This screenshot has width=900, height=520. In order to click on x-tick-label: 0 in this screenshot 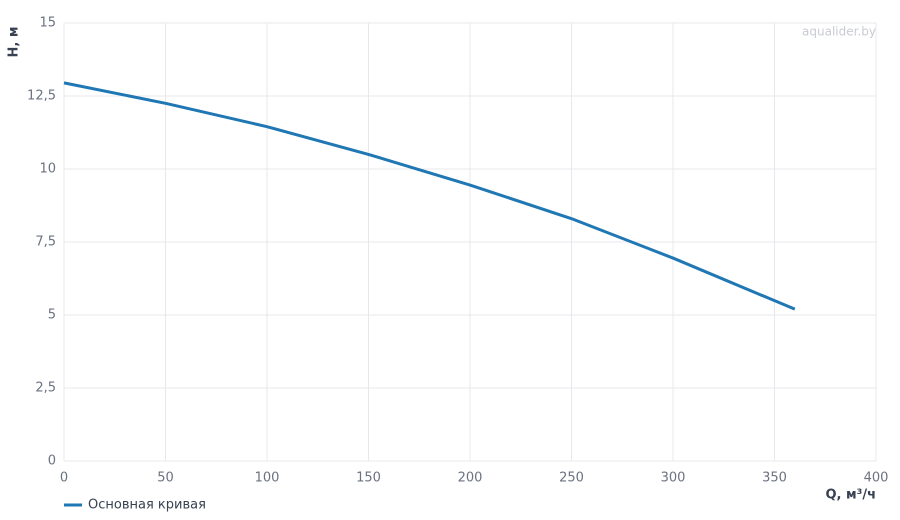, I will do `click(64, 478)`.